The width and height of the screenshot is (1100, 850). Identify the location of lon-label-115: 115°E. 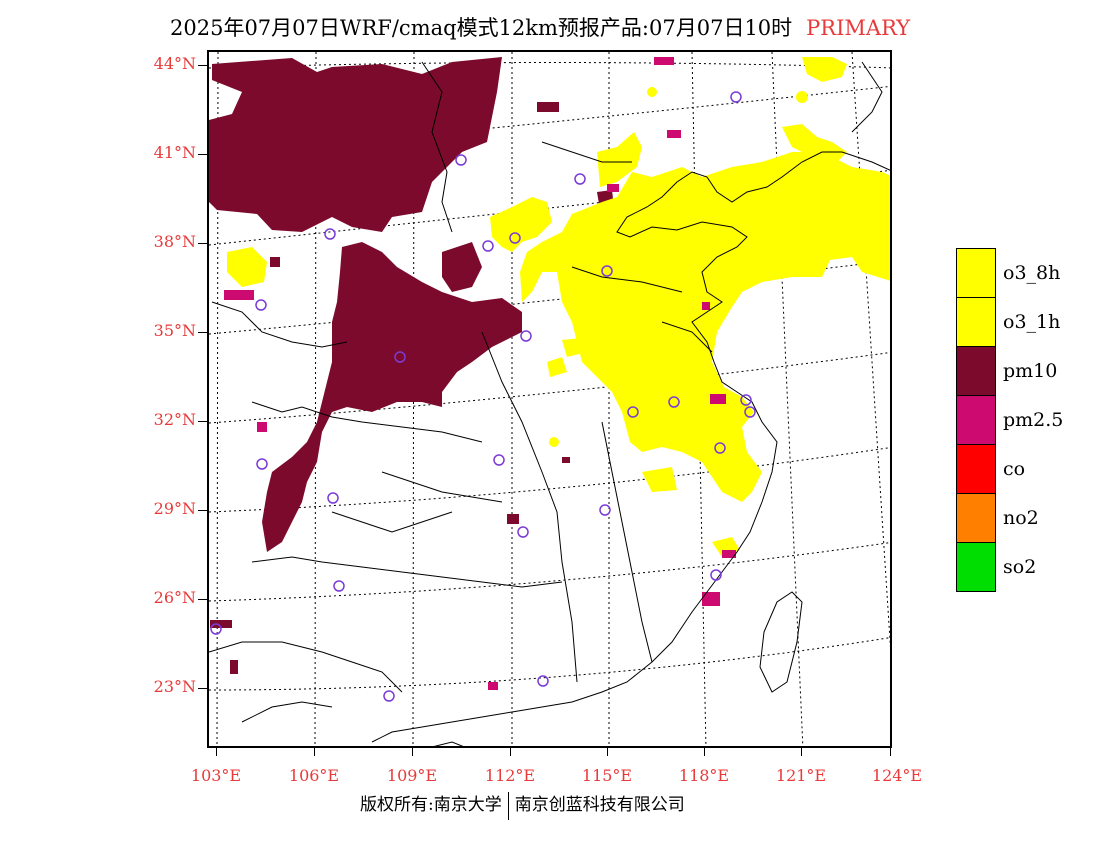
(607, 775).